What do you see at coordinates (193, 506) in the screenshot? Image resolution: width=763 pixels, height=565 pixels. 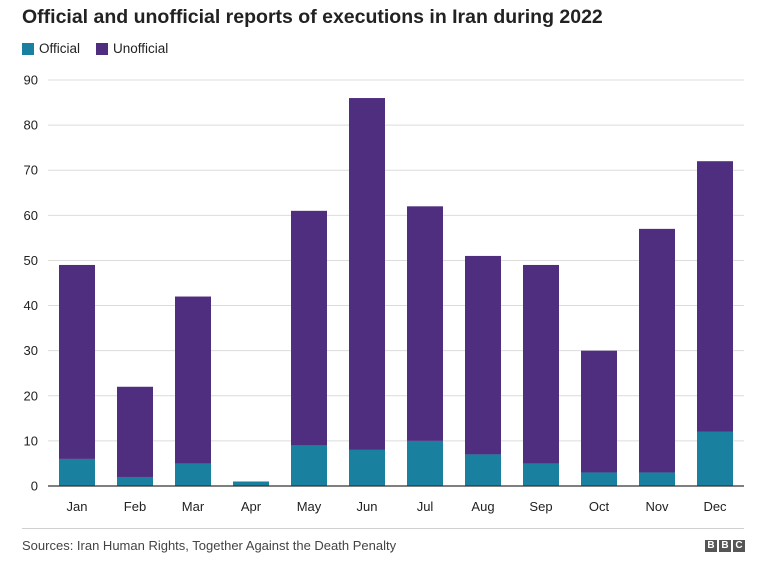 I see `x-tick-label: Mar` at bounding box center [193, 506].